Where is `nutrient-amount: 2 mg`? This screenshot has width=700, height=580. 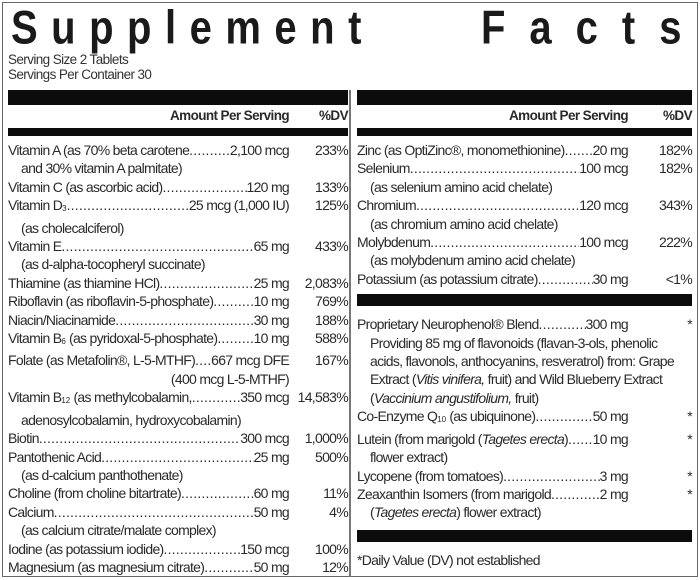 nutrient-amount: 2 mg is located at coordinates (614, 493).